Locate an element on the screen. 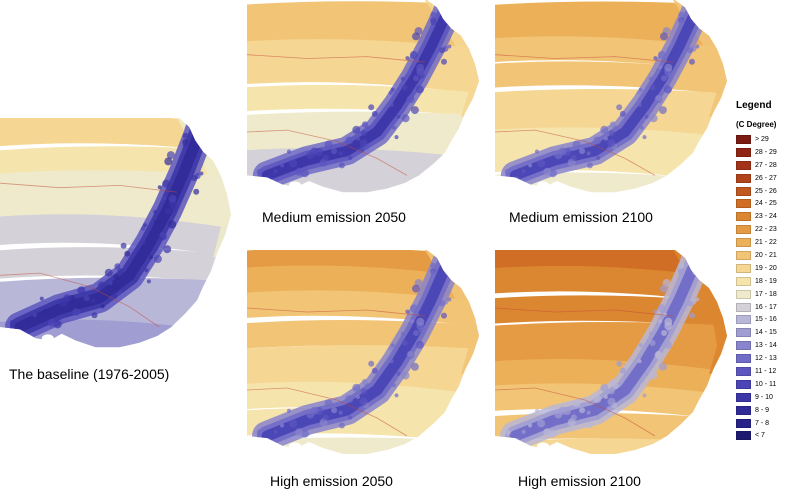 The image size is (797, 500). legend-title: Legend is located at coordinates (754, 105).